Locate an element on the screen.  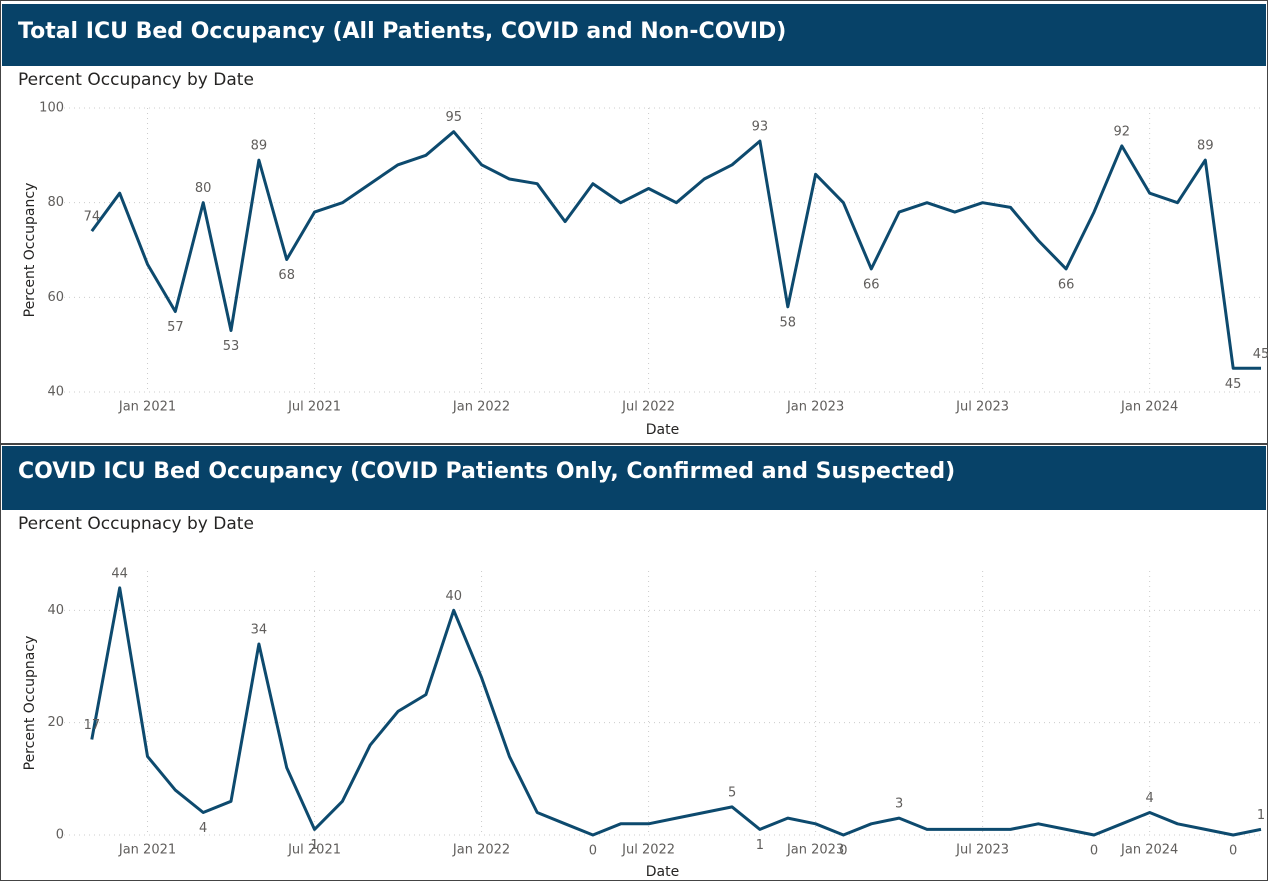
y-tick-label: 100 is located at coordinates (51, 108).